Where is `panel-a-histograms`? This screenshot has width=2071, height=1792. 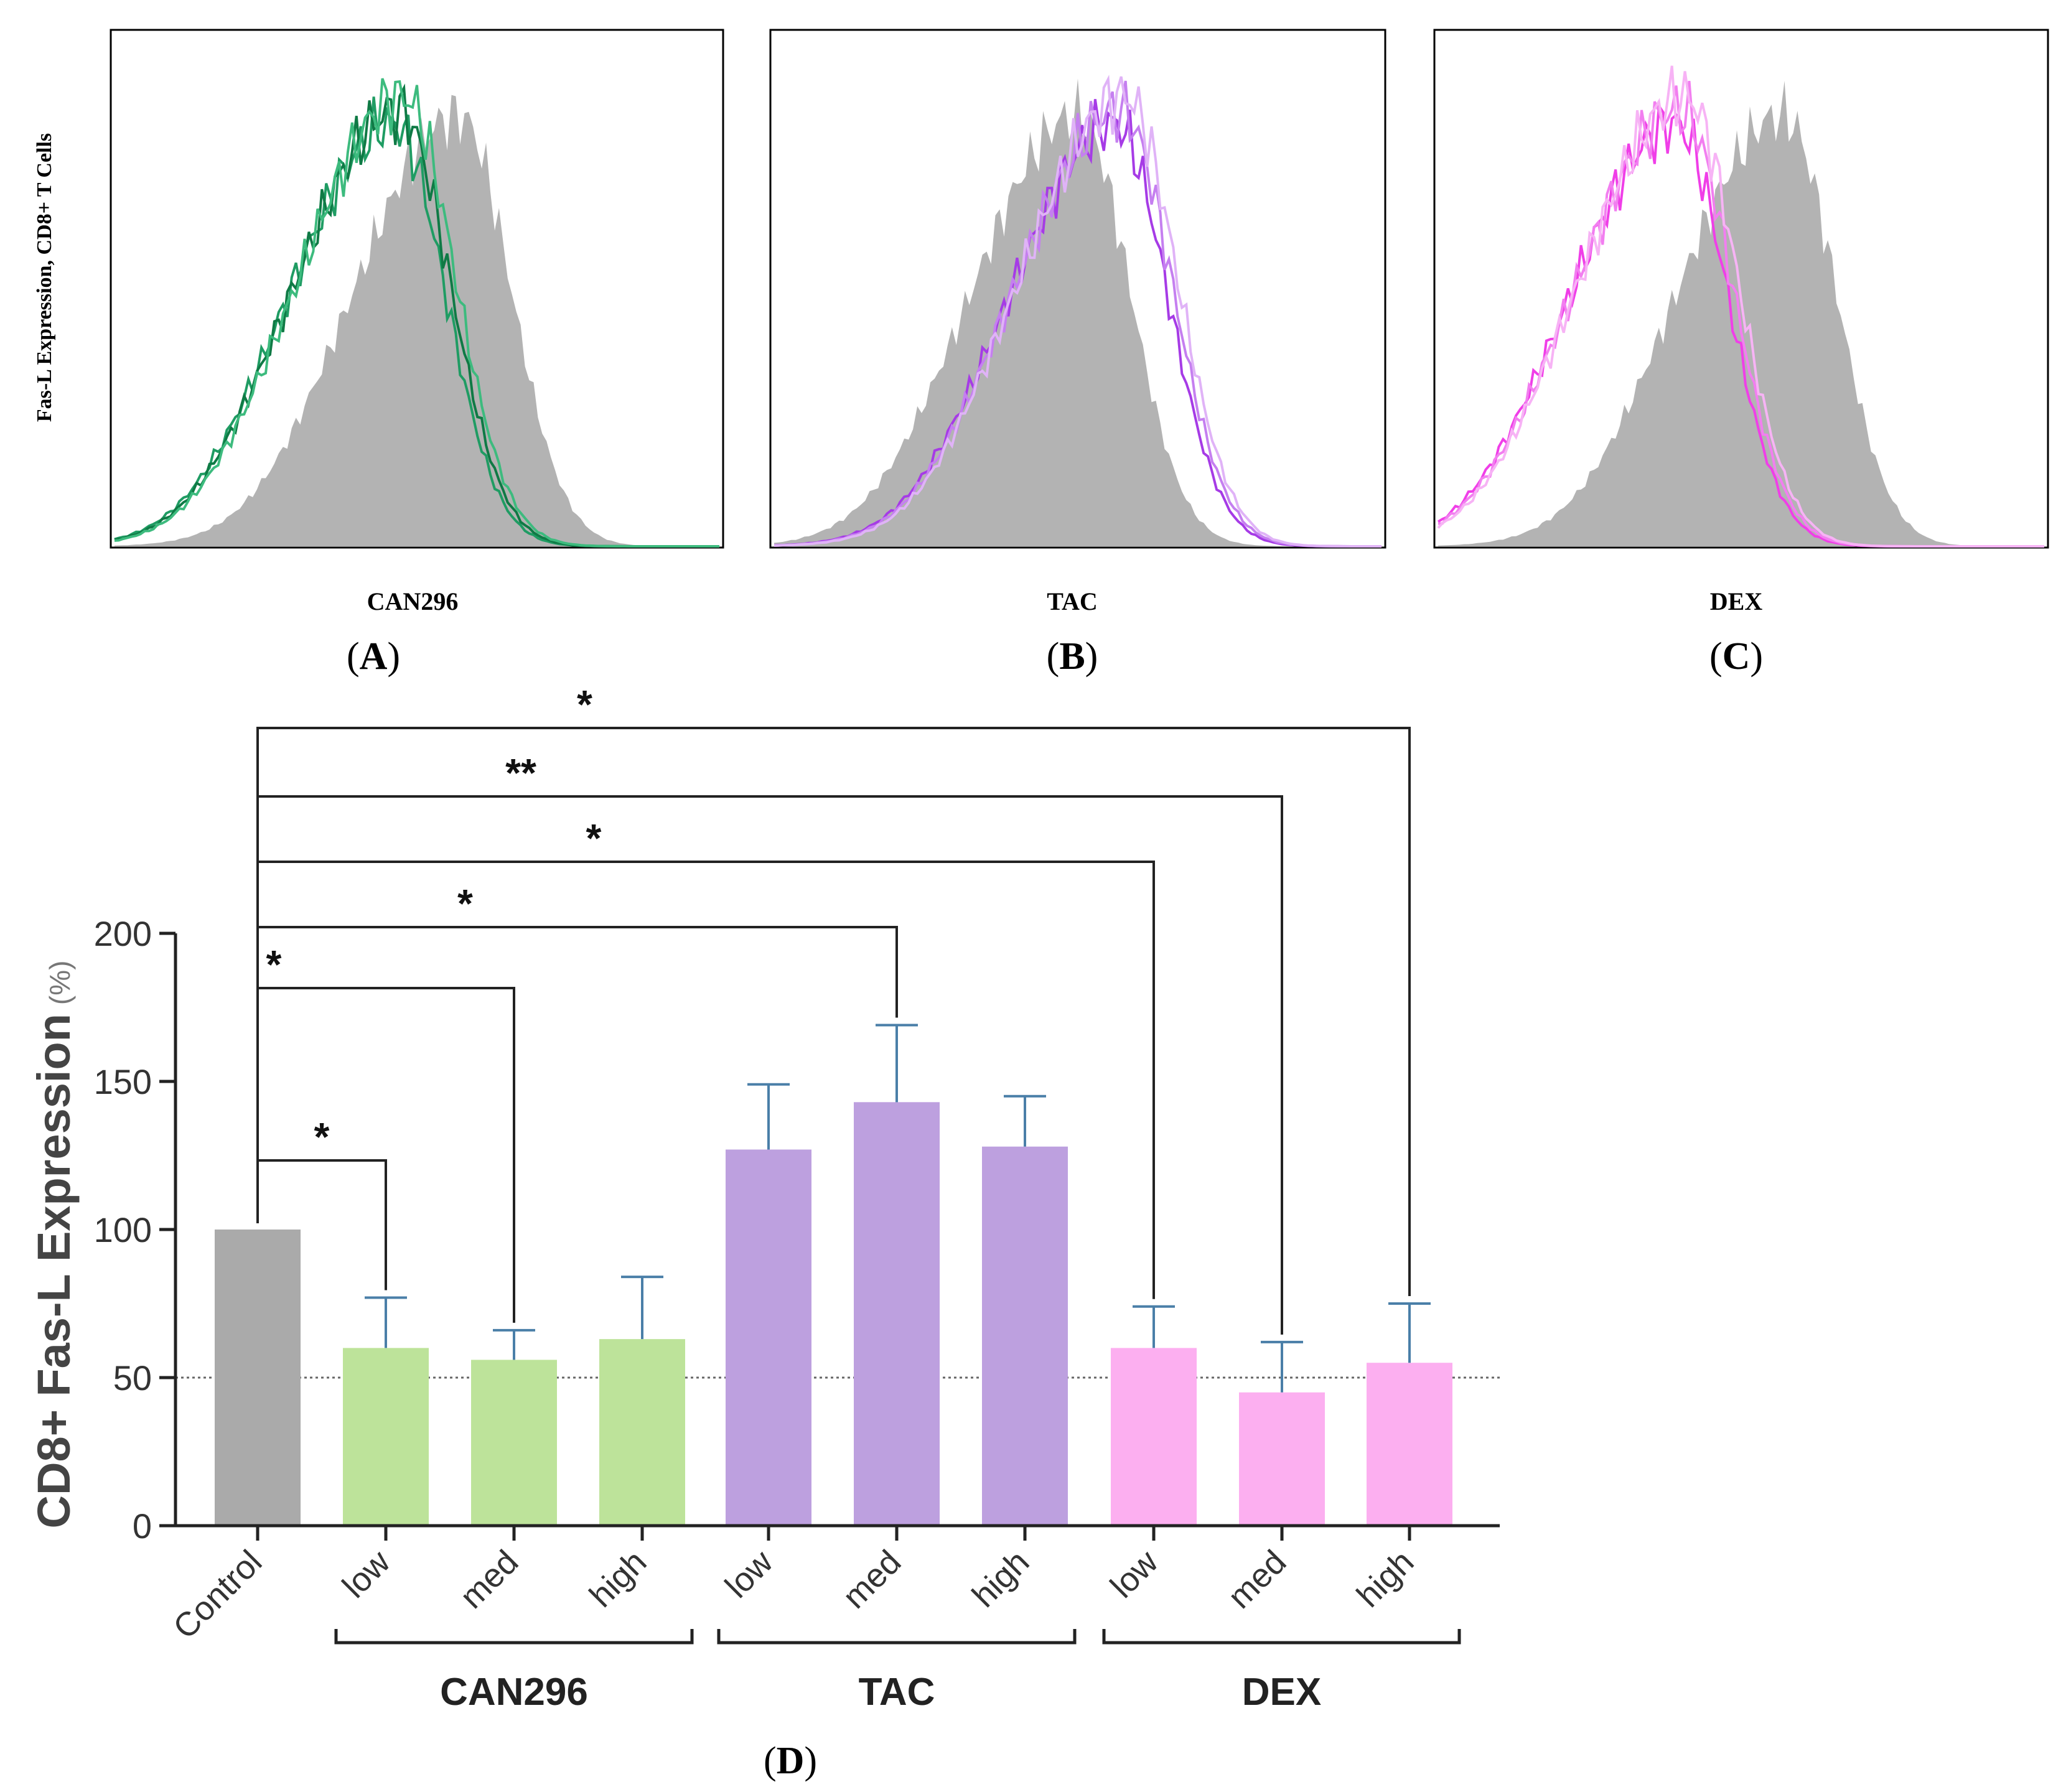 panel-a-histograms is located at coordinates (417, 313).